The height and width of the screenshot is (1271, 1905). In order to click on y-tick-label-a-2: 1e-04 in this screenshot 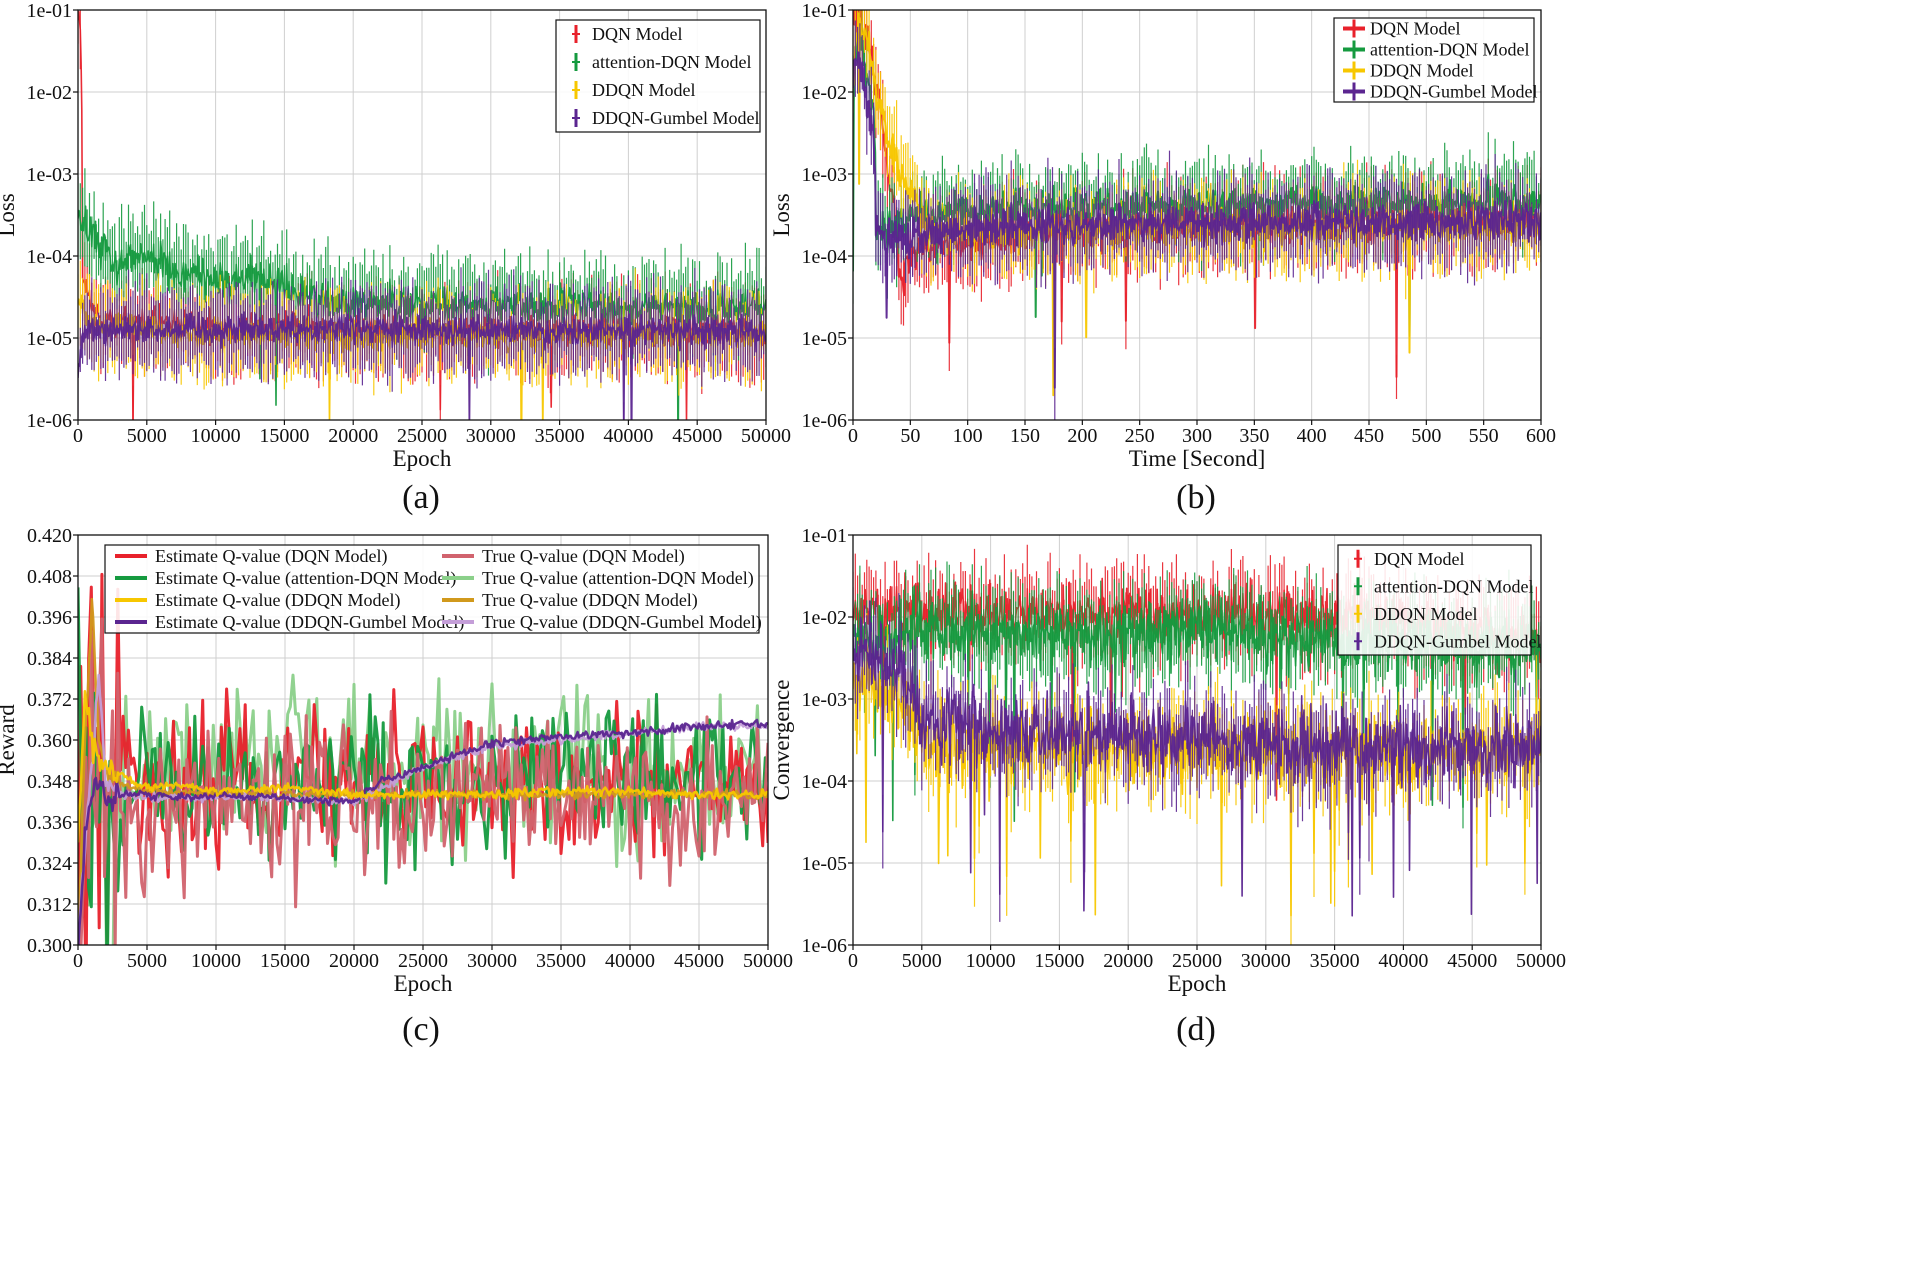, I will do `click(49, 257)`.